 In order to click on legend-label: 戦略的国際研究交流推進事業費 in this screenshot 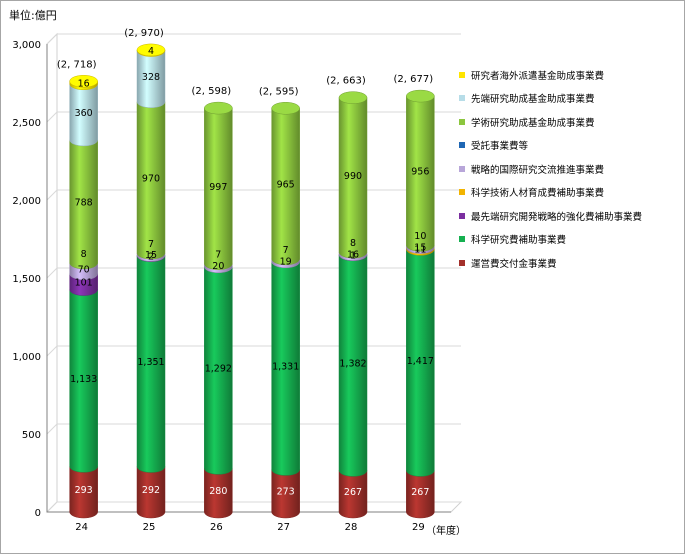, I will do `click(538, 170)`.